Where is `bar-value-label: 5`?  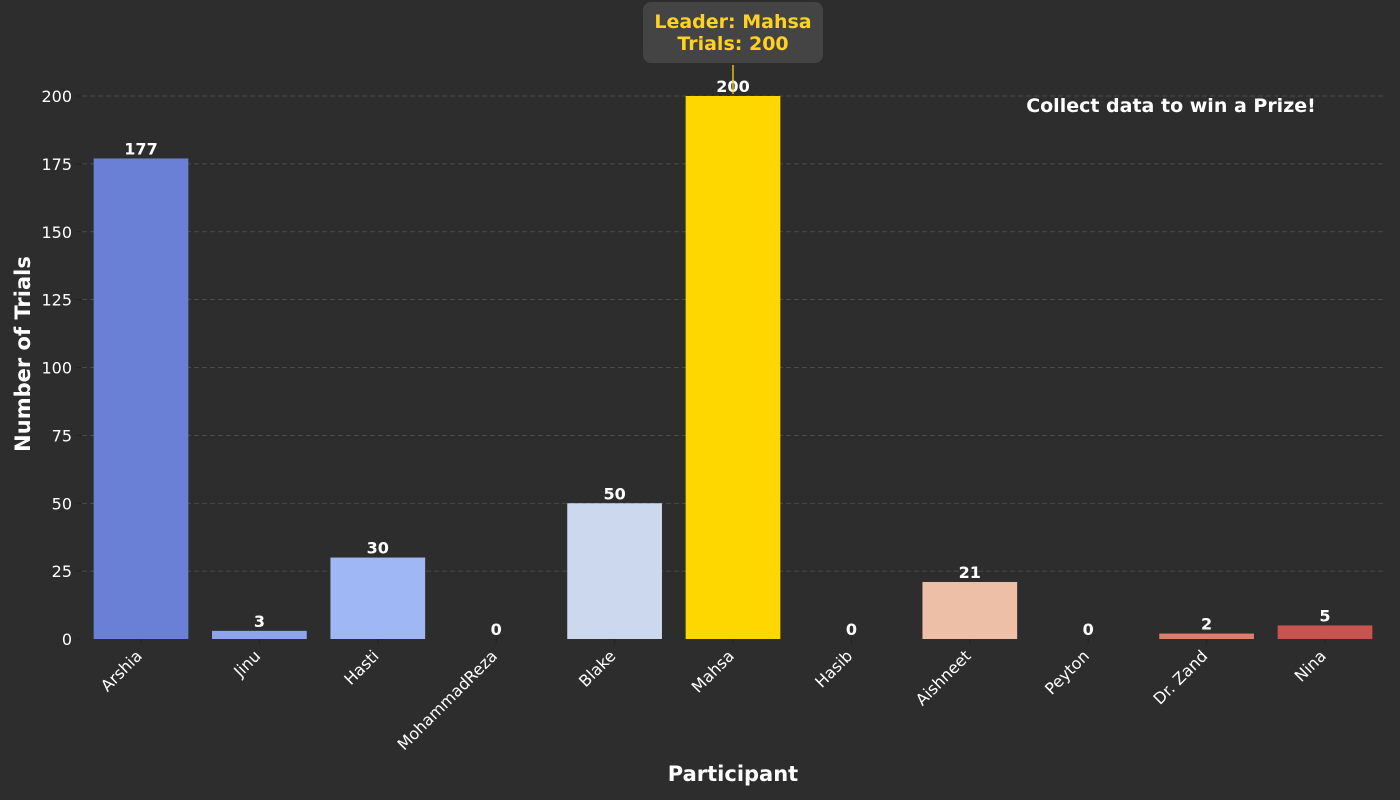
bar-value-label: 5 is located at coordinates (1324, 615).